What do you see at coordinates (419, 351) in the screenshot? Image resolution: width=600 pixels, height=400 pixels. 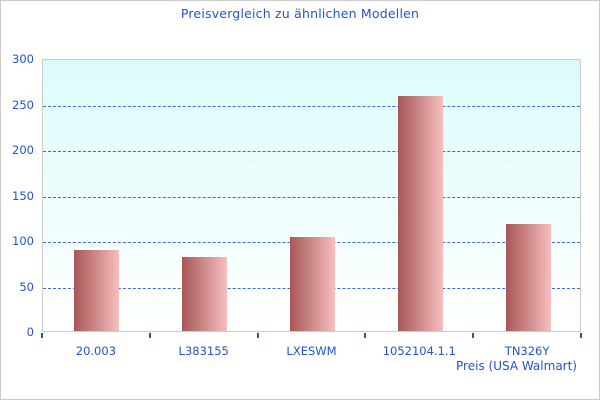 I see `x-axis-category-label-1052104.1.1: 1052104.1.1` at bounding box center [419, 351].